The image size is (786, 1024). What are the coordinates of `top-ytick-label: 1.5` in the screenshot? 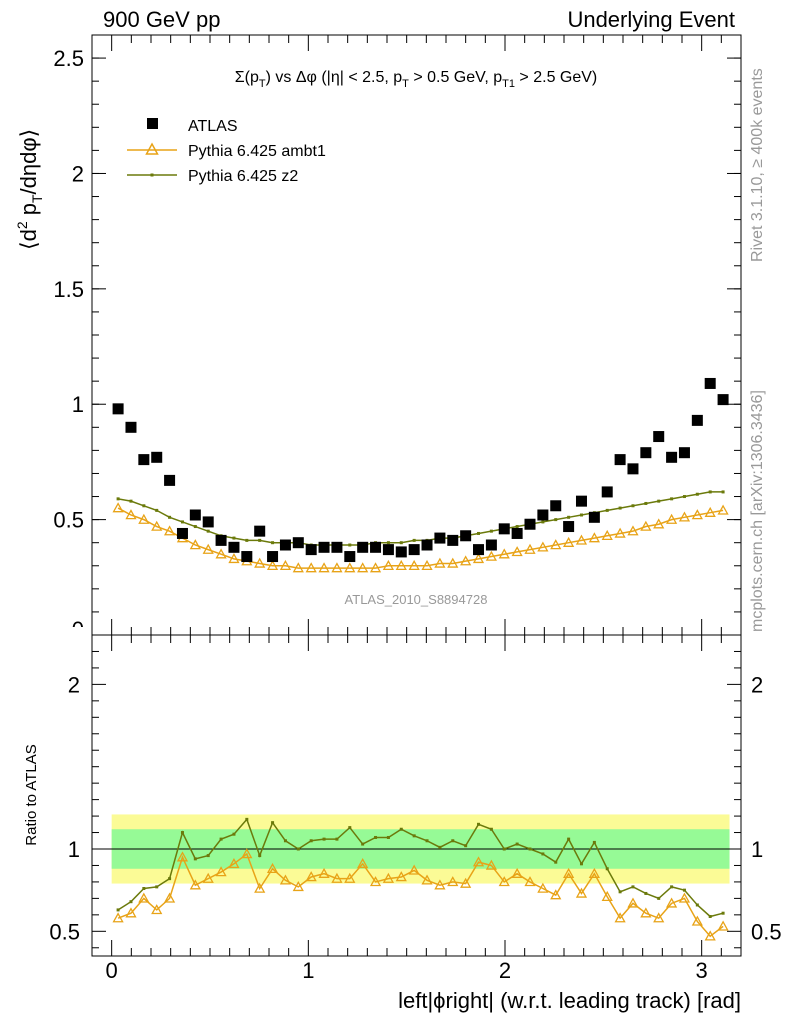 It's located at (68, 289).